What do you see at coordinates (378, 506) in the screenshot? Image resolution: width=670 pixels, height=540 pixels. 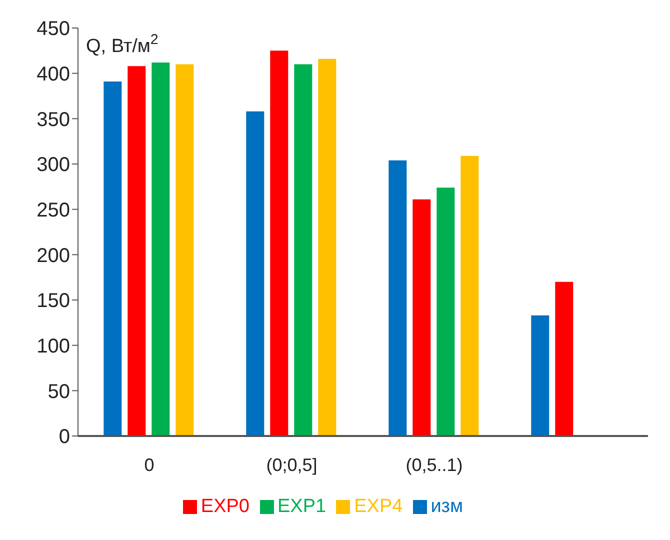 I see `legend-label: EXP4` at bounding box center [378, 506].